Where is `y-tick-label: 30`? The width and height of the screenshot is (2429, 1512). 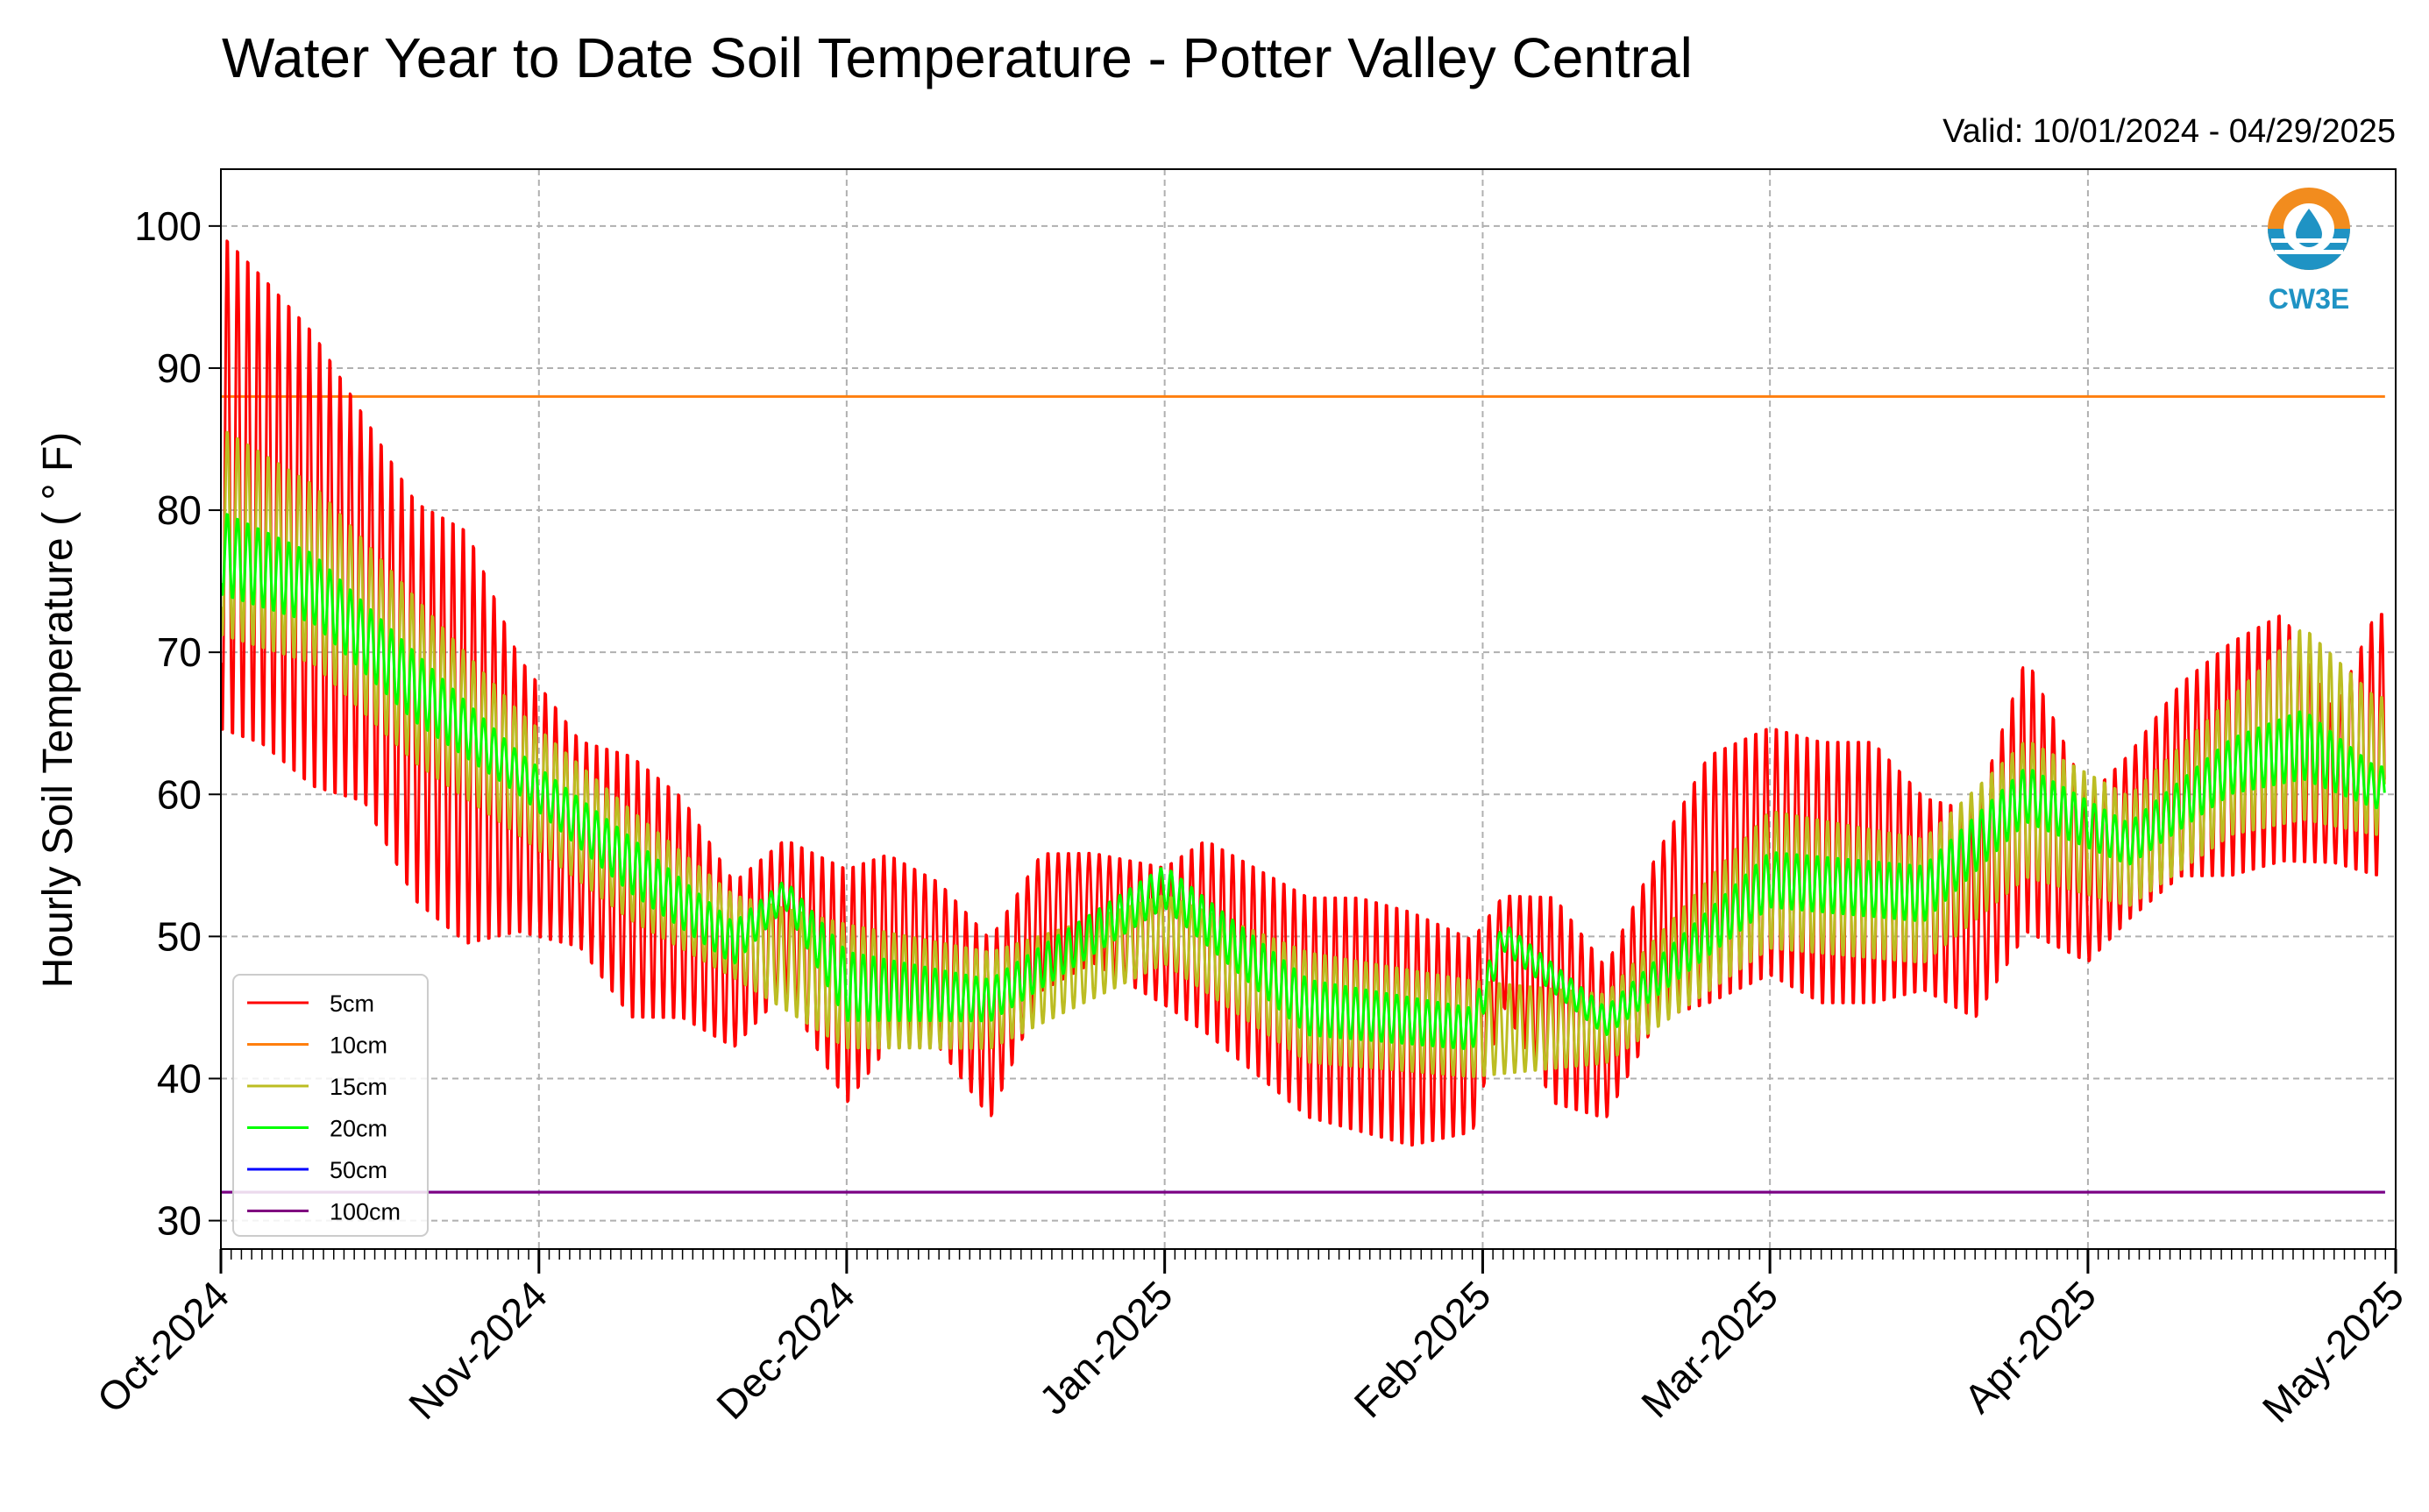
y-tick-label: 30 is located at coordinates (180, 1221).